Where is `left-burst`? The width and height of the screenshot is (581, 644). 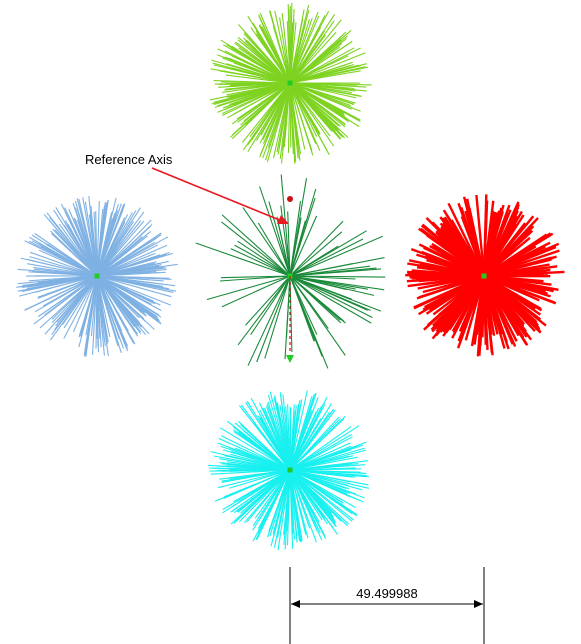
left-burst is located at coordinates (97, 276).